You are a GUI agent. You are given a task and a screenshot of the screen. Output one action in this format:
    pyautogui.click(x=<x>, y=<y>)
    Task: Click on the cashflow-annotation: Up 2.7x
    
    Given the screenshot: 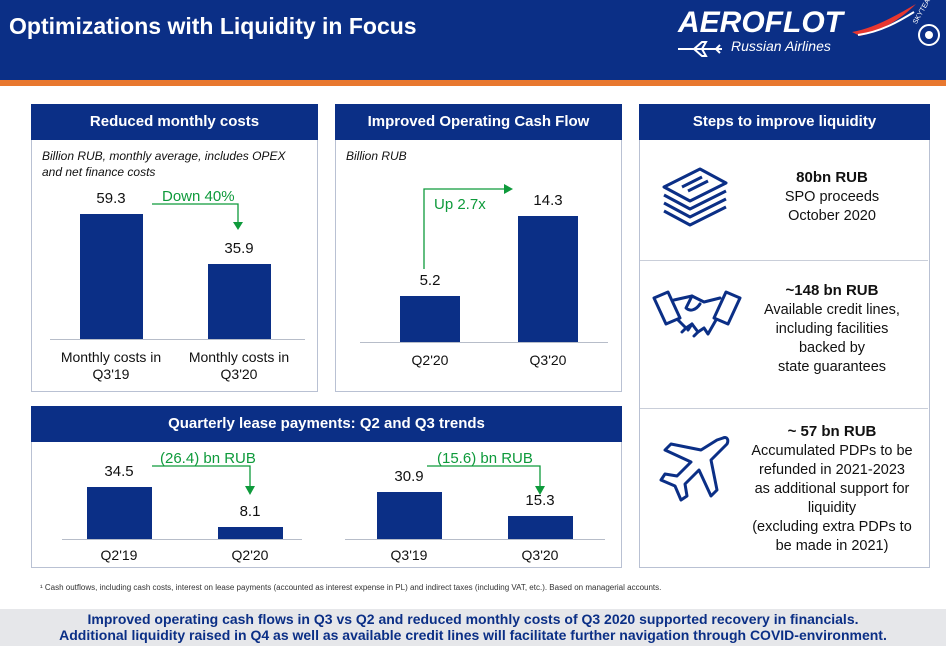 What is the action you would take?
    pyautogui.click(x=460, y=204)
    